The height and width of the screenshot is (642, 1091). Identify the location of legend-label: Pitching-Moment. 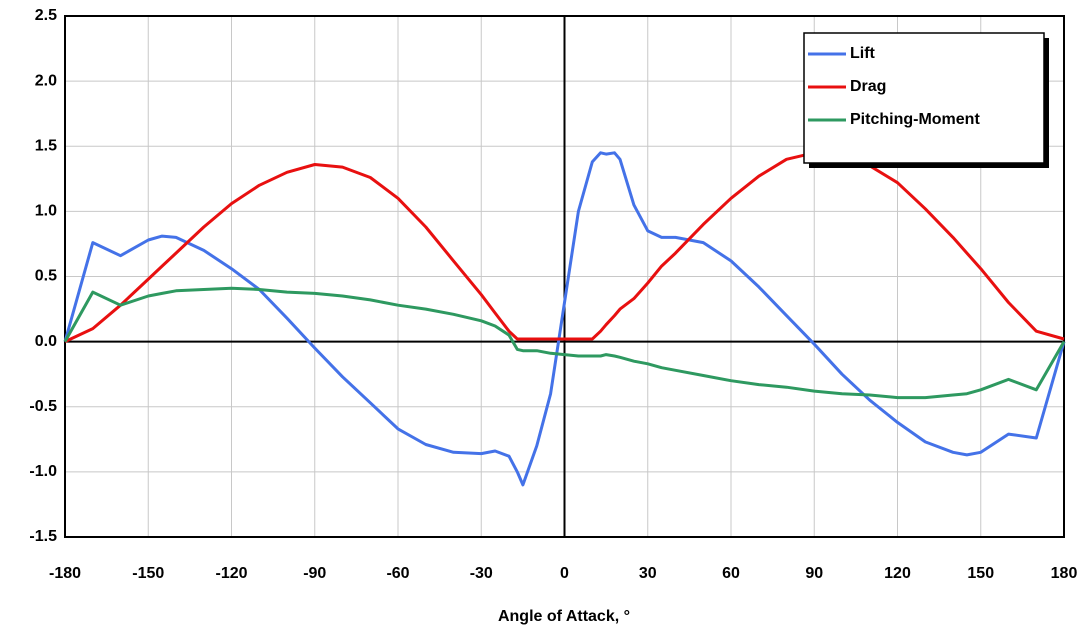
(915, 119).